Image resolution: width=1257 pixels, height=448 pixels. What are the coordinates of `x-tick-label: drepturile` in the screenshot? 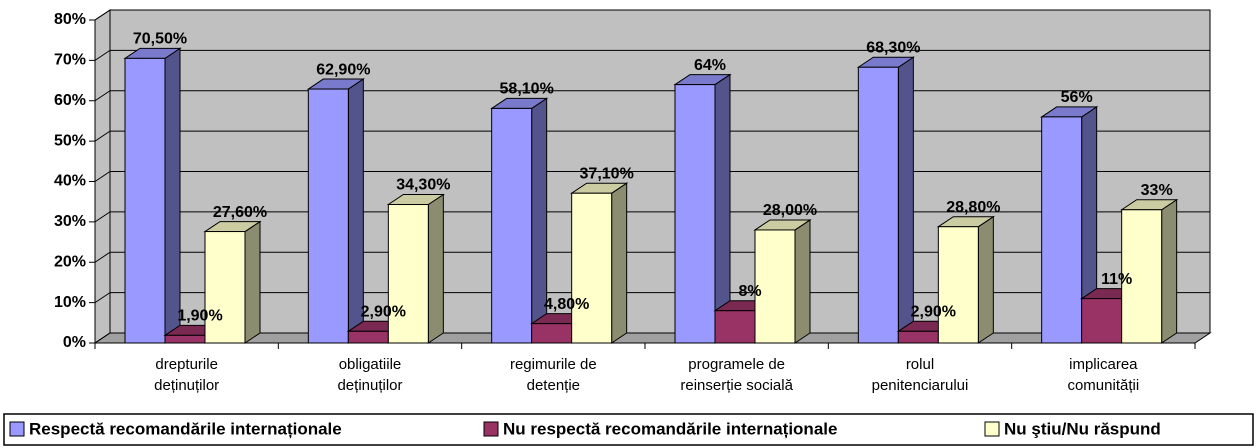 It's located at (186, 364).